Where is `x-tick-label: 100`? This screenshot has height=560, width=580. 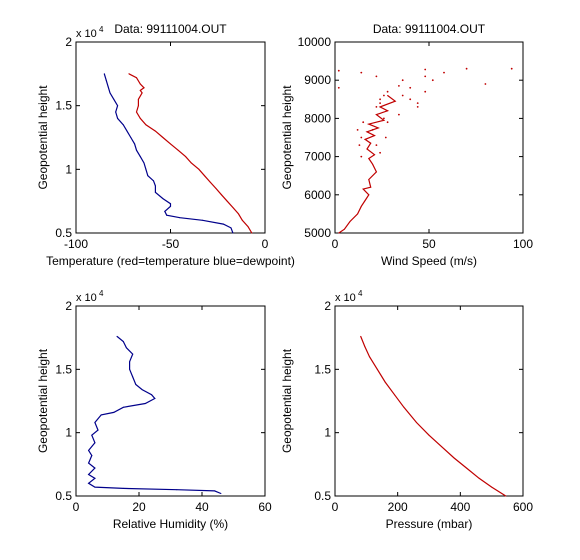
x-tick-label: 100 is located at coordinates (523, 244).